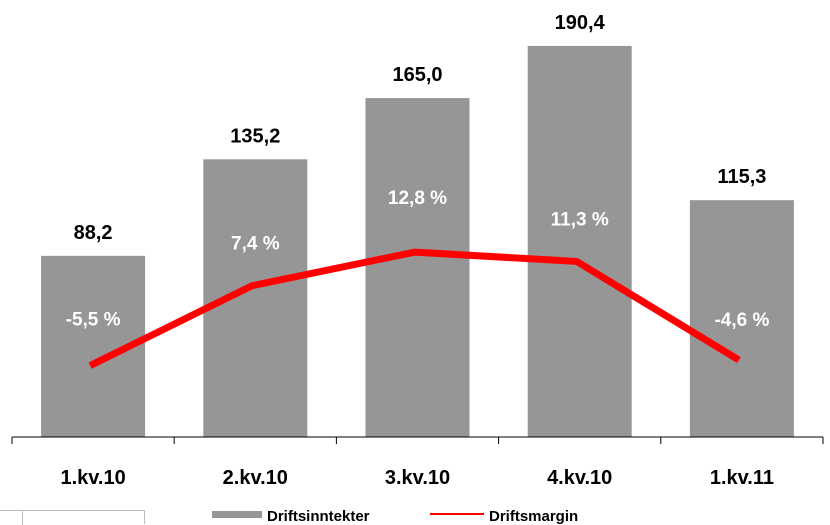 This screenshot has width=830, height=525. I want to click on margin-value-label: -4,6 %, so click(741, 320).